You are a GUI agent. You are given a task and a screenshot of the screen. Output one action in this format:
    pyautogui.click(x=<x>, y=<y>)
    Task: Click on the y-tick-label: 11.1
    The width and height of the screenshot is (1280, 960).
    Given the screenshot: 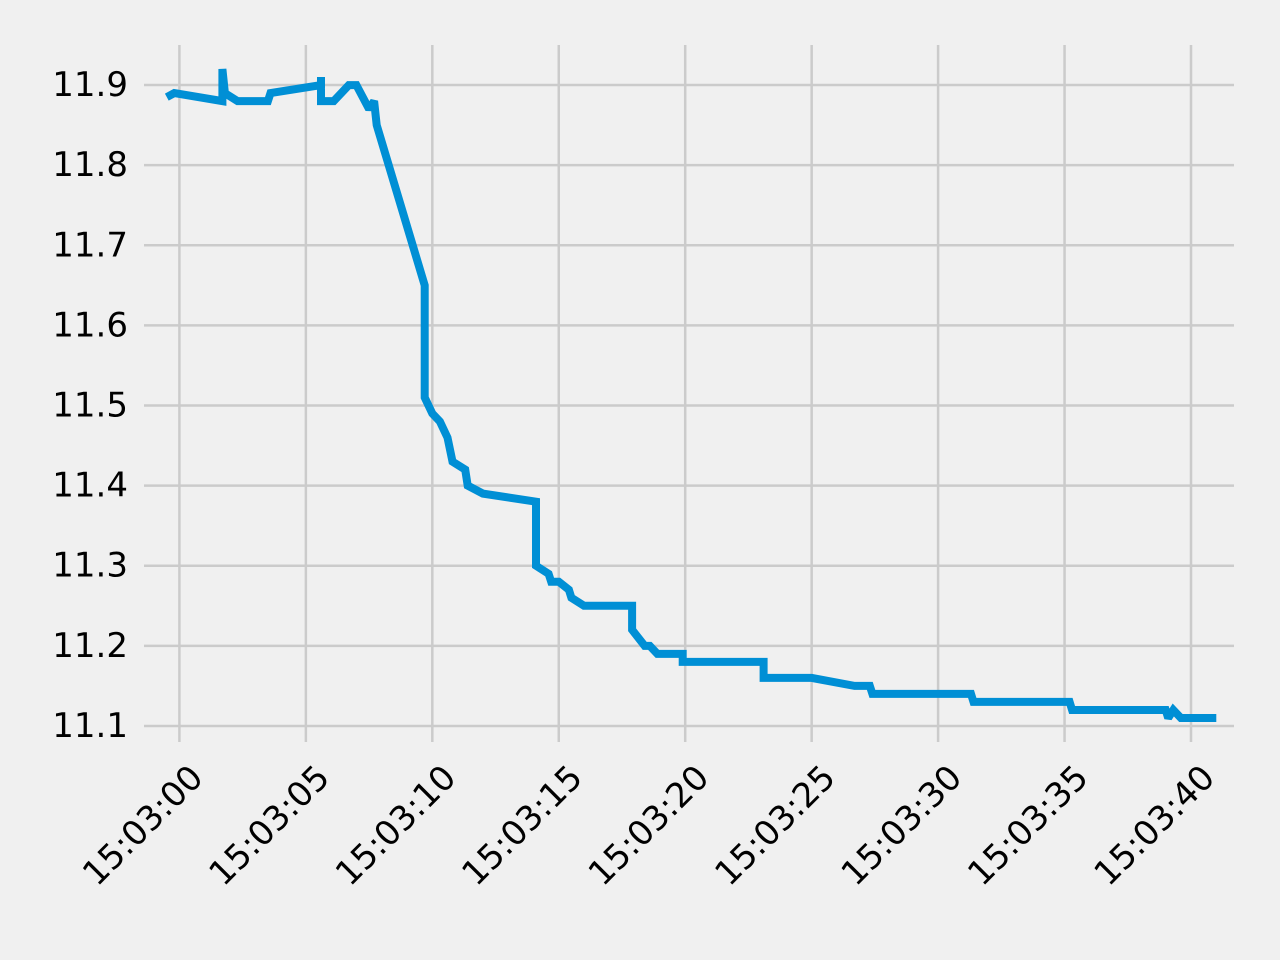 What is the action you would take?
    pyautogui.click(x=90, y=726)
    